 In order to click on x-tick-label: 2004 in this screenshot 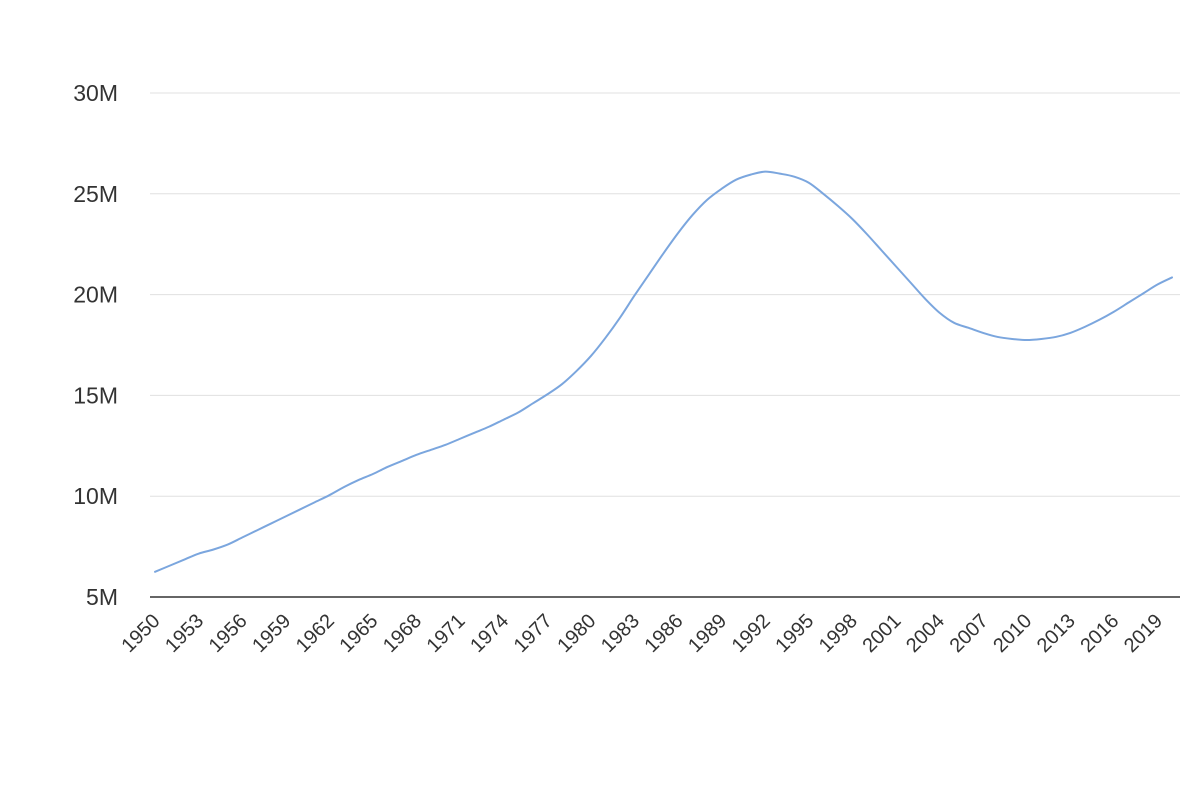, I will do `click(925, 633)`.